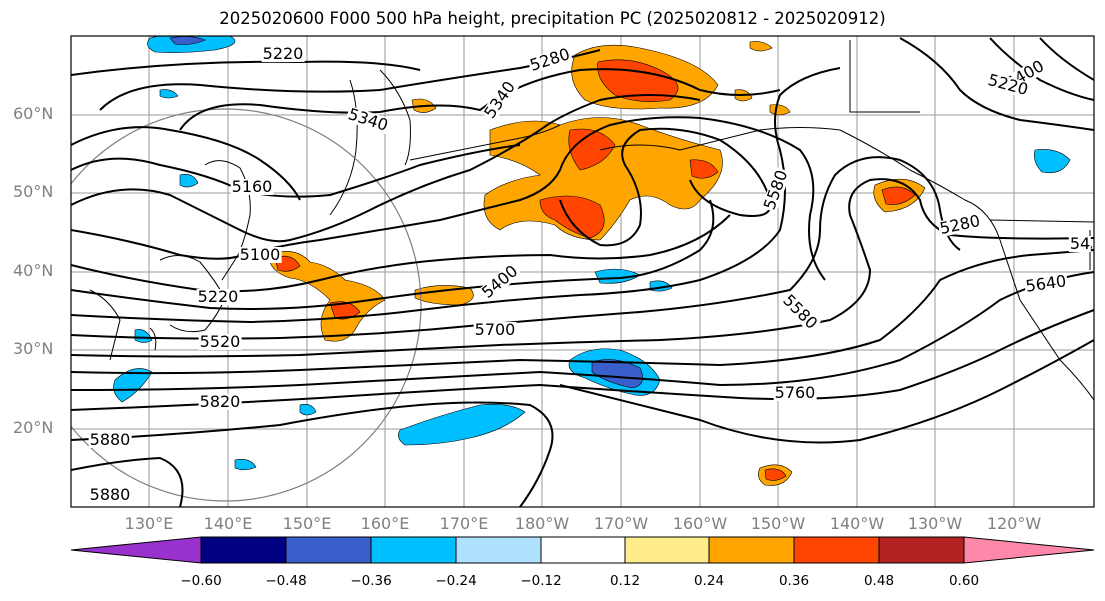 Image resolution: width=1105 pixels, height=601 pixels. Describe the element at coordinates (220, 401) in the screenshot. I see `contour-label: 5820` at that location.